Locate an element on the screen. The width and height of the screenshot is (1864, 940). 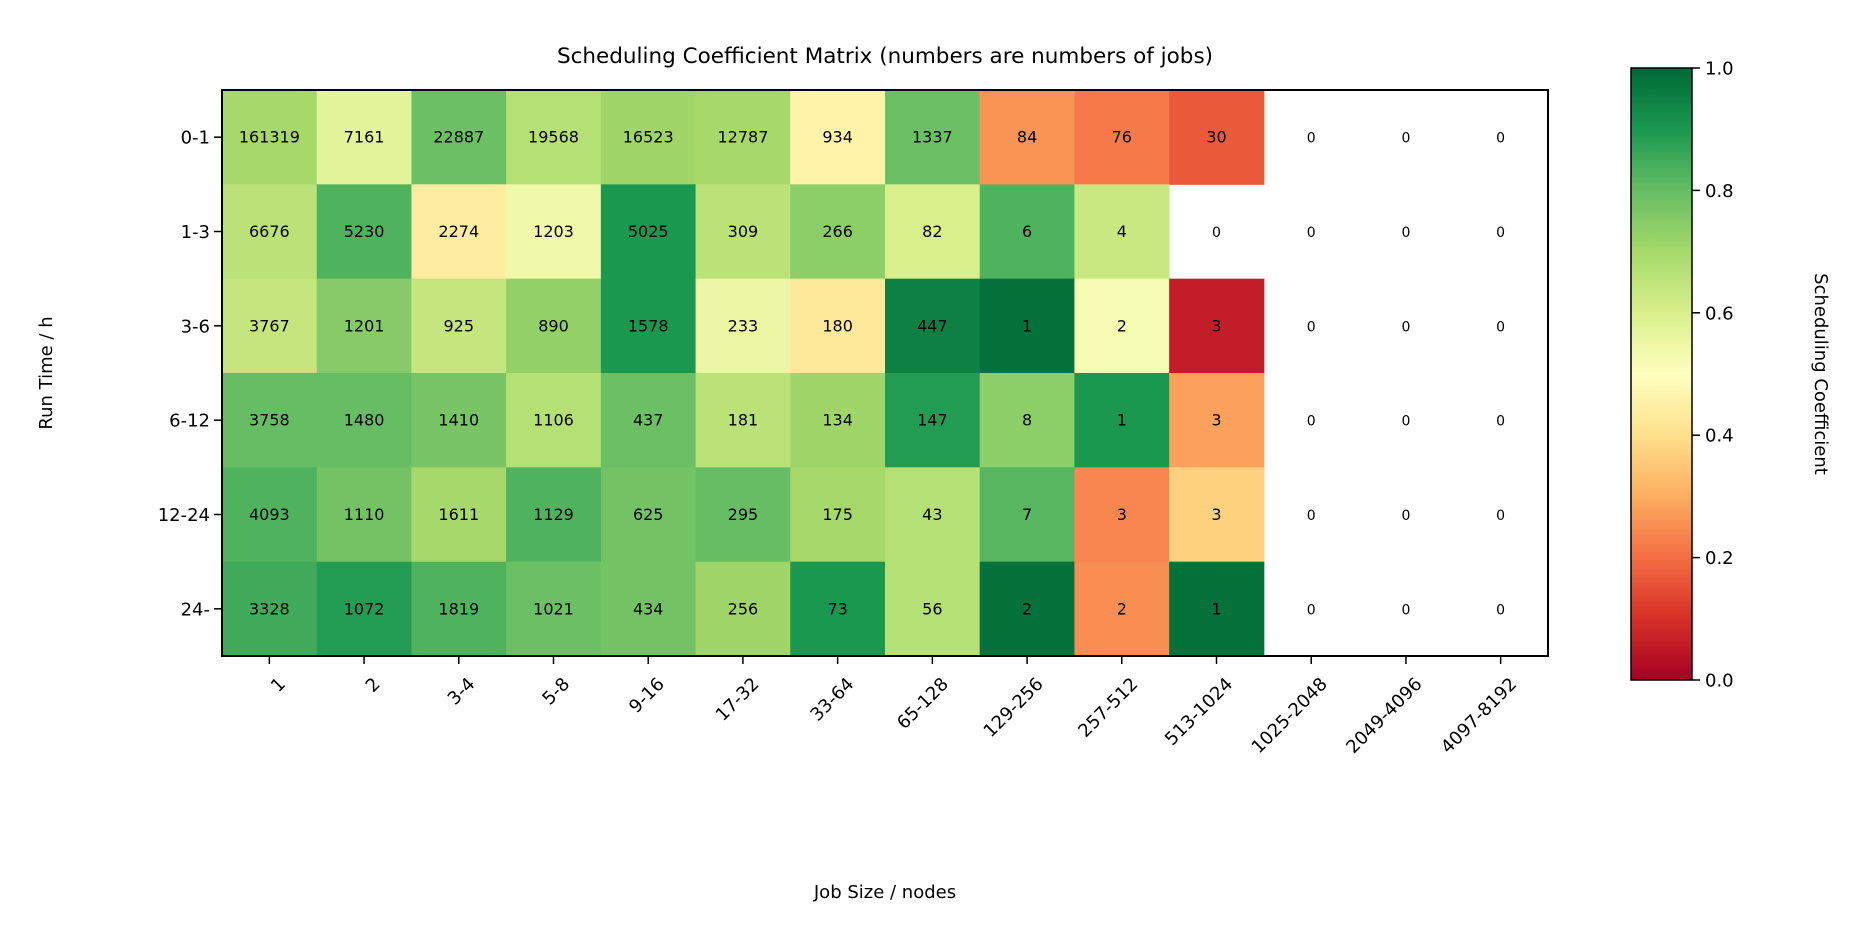
cell-count-label: 12787 is located at coordinates (742, 137).